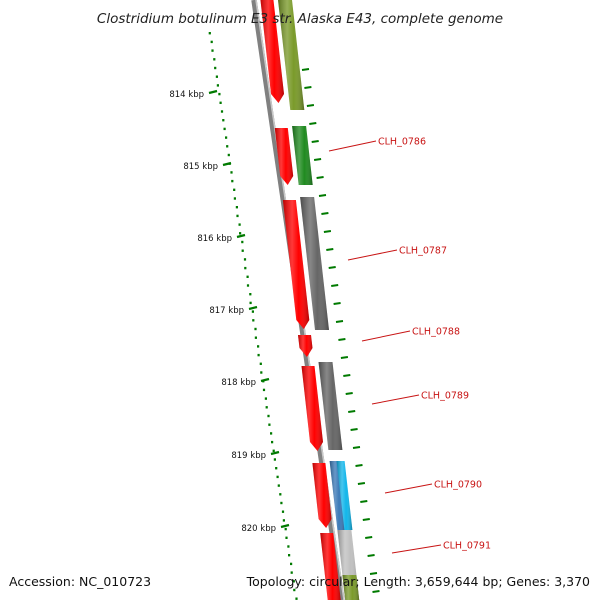  I want to click on cog-block-gray-3-shading, so click(314, 263).